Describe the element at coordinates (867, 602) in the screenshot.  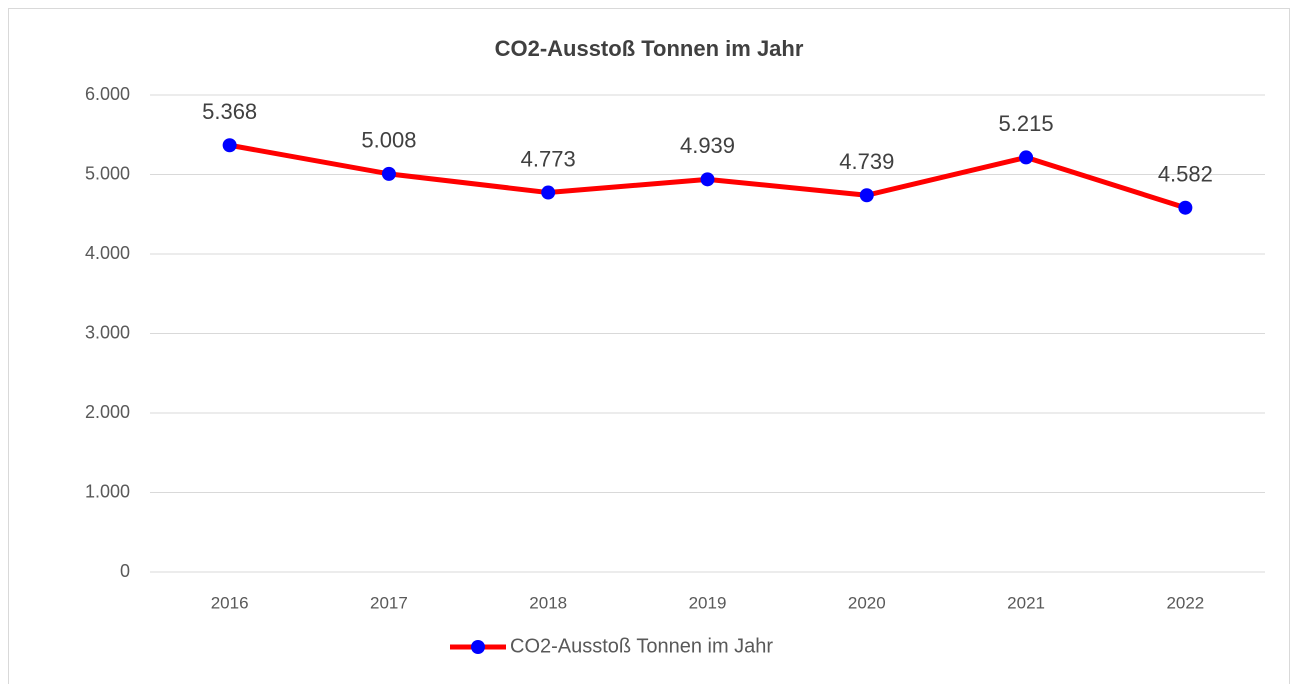
I see `x-tick-label: 2020` at that location.